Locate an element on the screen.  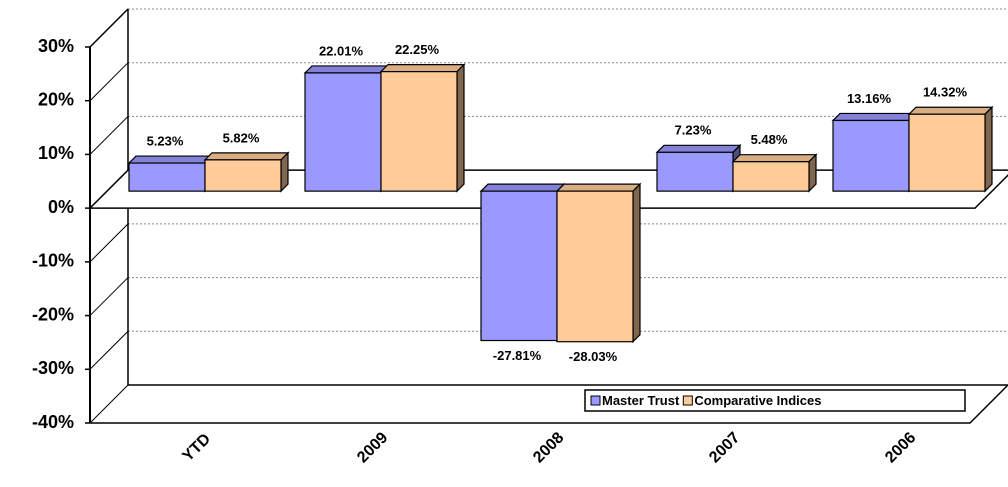
value-label: -27.81% is located at coordinates (517, 355).